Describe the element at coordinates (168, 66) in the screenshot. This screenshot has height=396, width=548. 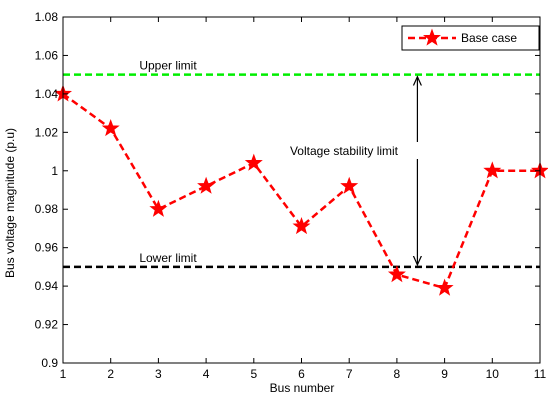
I see `upper-limit-label: Upper limit` at that location.